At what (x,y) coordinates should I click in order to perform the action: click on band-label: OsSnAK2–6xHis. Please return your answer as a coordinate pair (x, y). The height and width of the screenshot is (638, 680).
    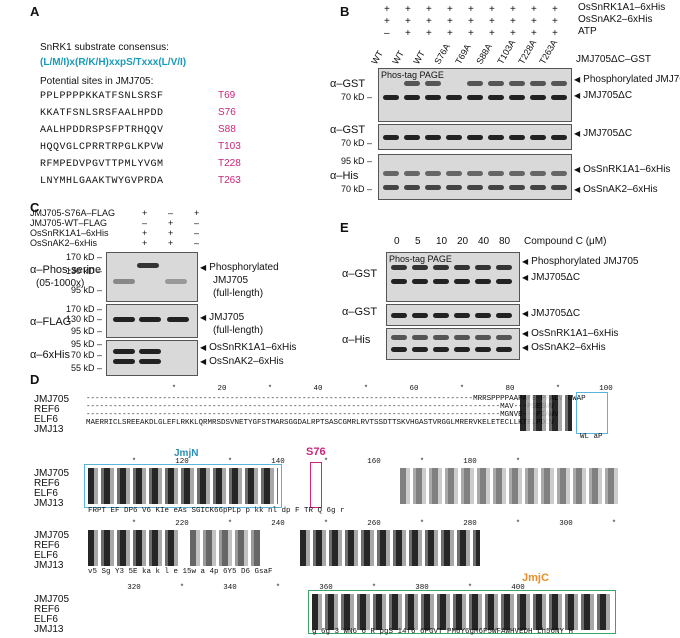
    Looking at the image, I should click on (241, 361).